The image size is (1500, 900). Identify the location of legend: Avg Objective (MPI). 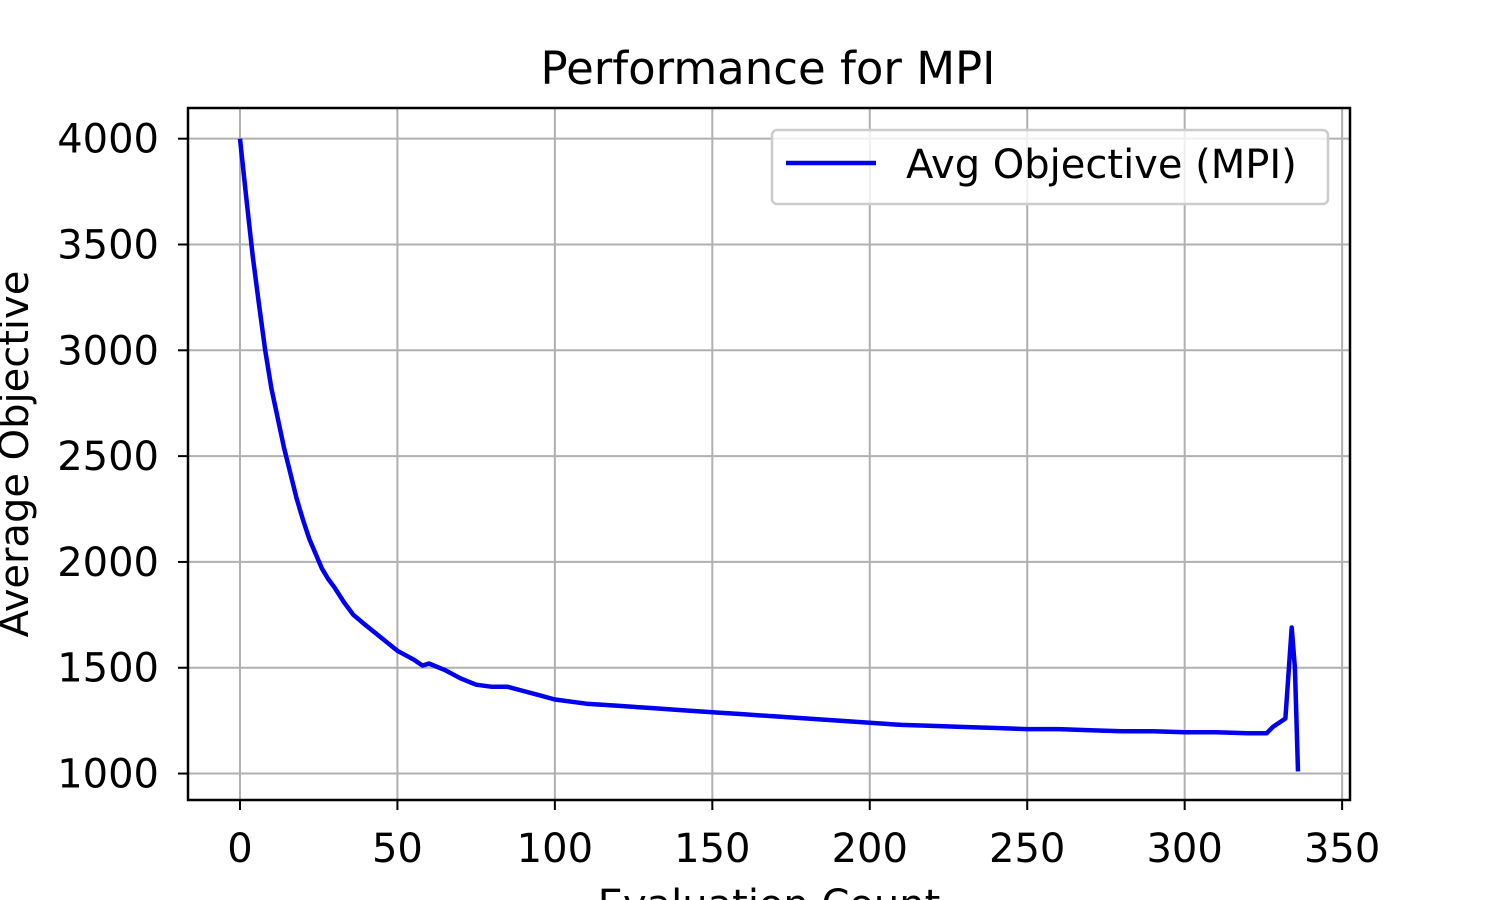
(1050, 167).